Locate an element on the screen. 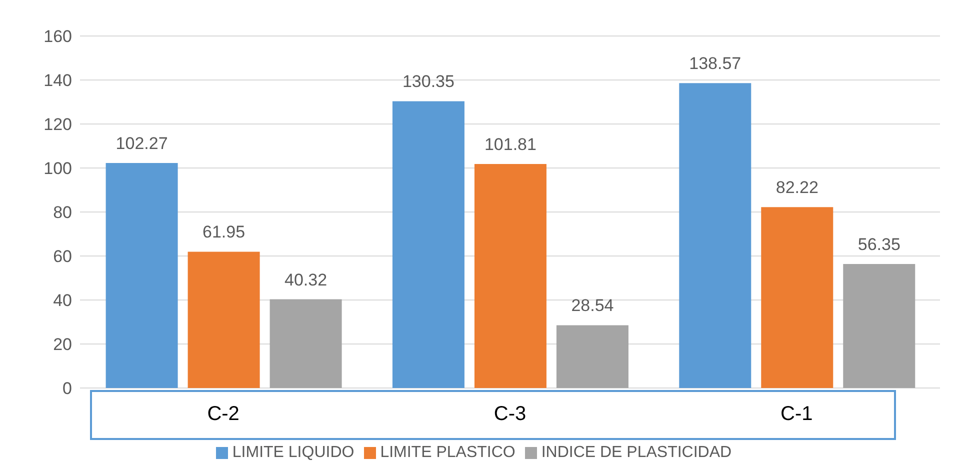 The width and height of the screenshot is (964, 472). y-tick-label: 60 is located at coordinates (62, 256).